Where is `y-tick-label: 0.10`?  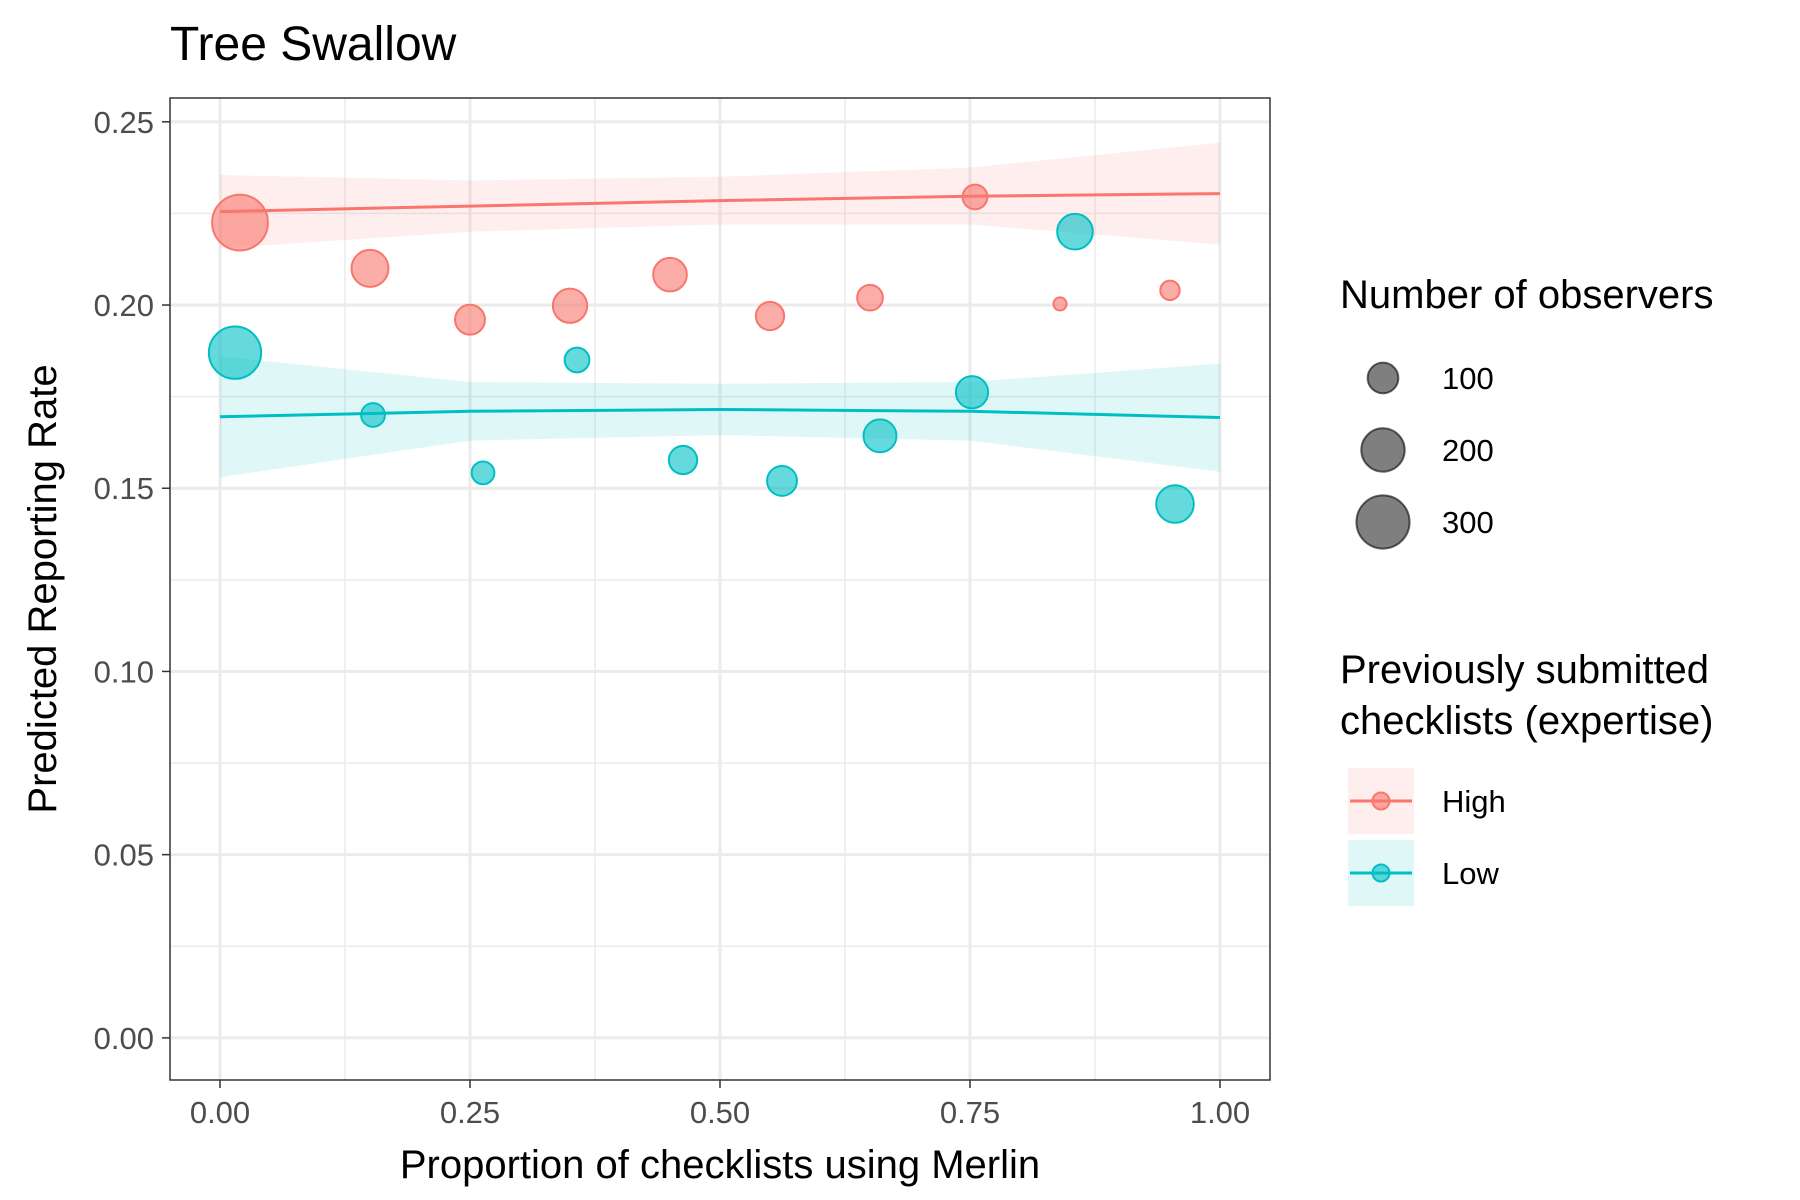
y-tick-label: 0.10 is located at coordinates (124, 671).